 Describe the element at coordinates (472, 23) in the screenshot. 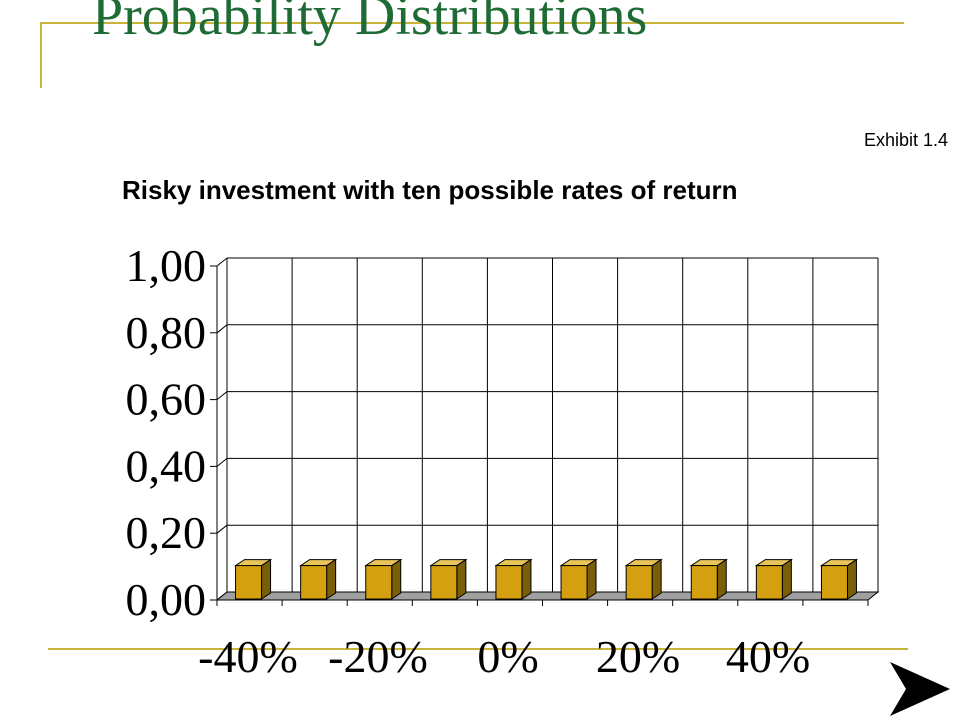

I see `top-rule` at that location.